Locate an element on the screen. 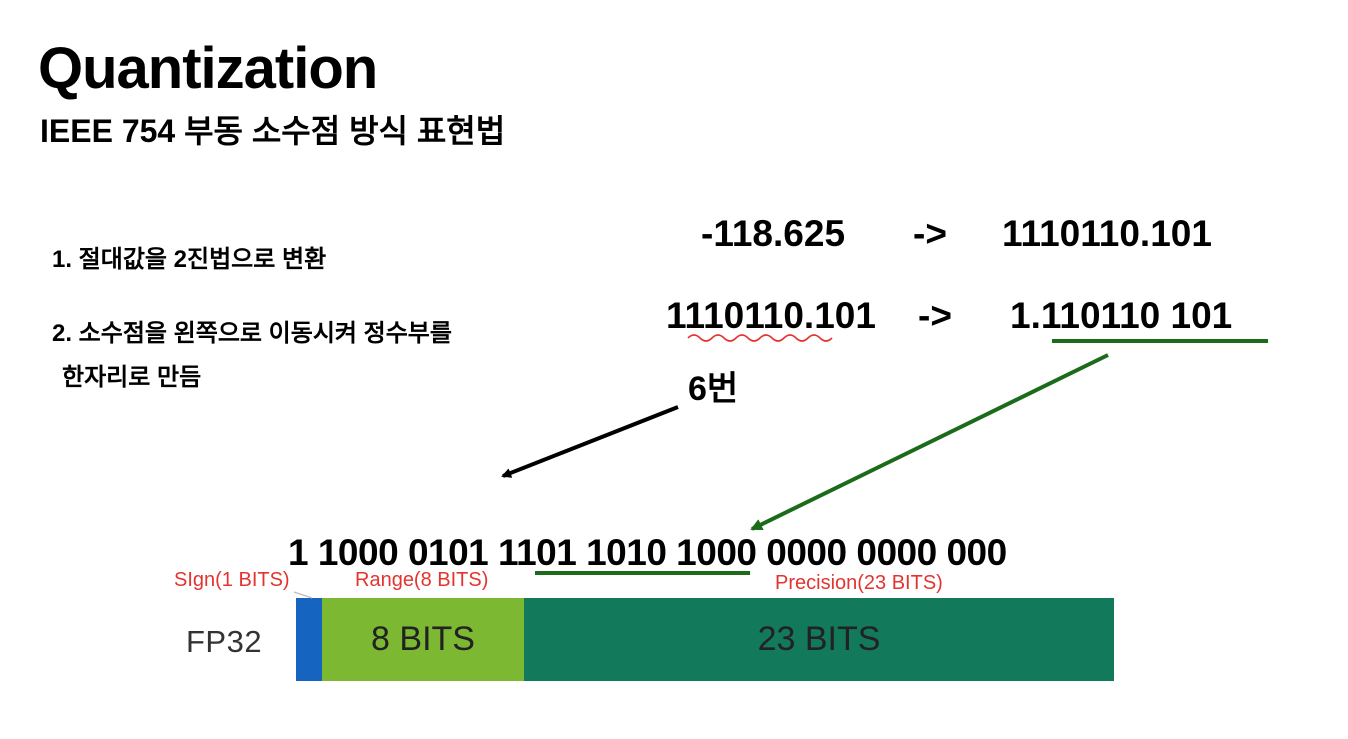 Image resolution: width=1348 pixels, height=739 pixels. shift-count-label: 6번 is located at coordinates (713, 389).